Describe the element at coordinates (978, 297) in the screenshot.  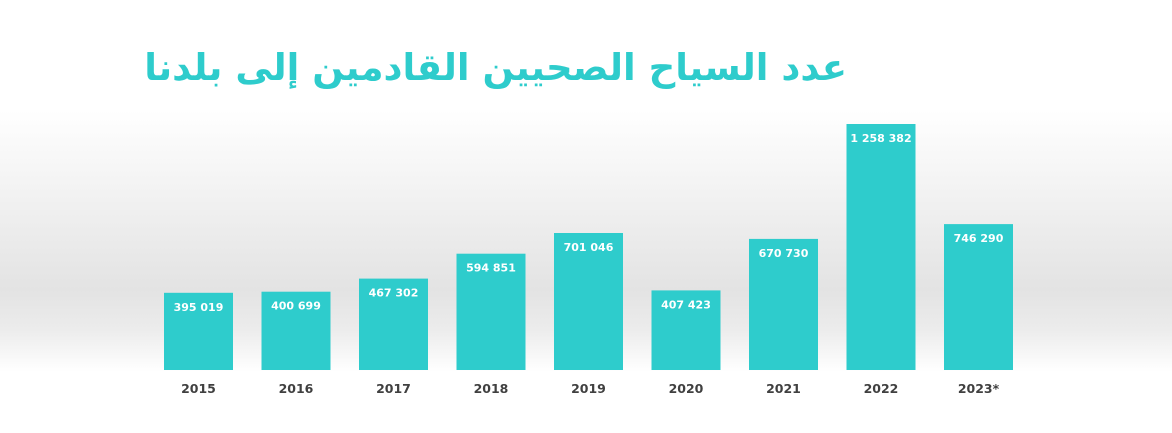
I see `bar-2023*` at that location.